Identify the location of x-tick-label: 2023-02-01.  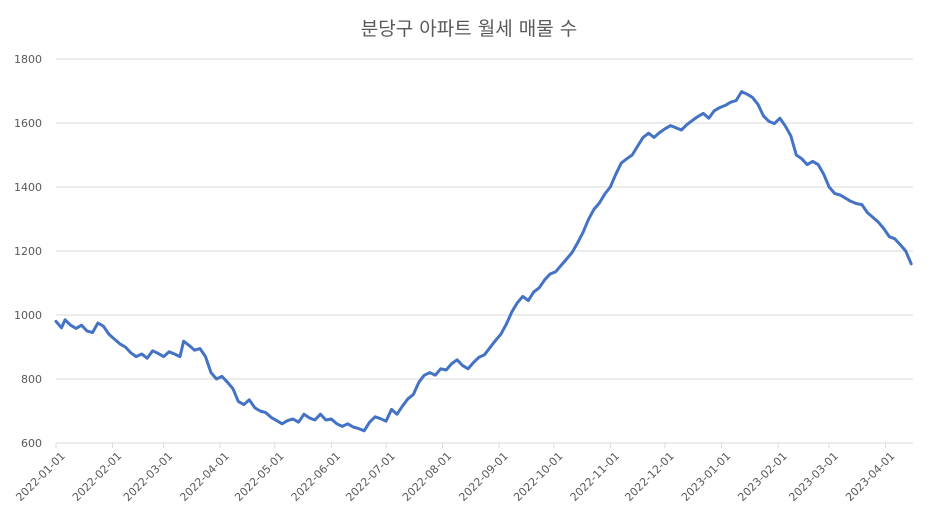
(762, 477).